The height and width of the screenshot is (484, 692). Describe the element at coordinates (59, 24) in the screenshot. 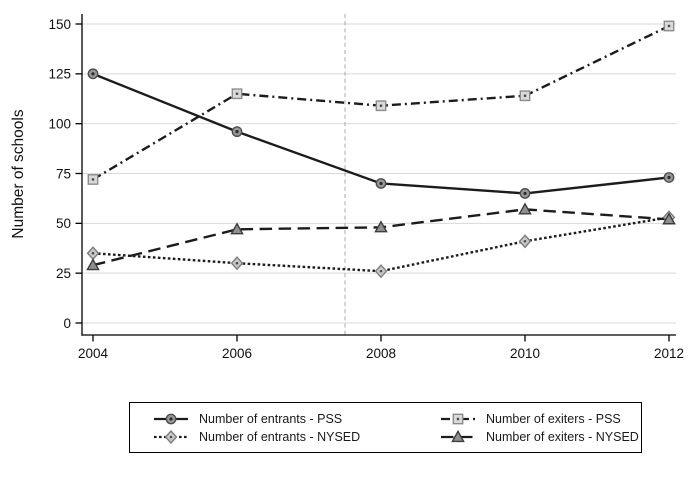

I see `svg-text: 150` at that location.